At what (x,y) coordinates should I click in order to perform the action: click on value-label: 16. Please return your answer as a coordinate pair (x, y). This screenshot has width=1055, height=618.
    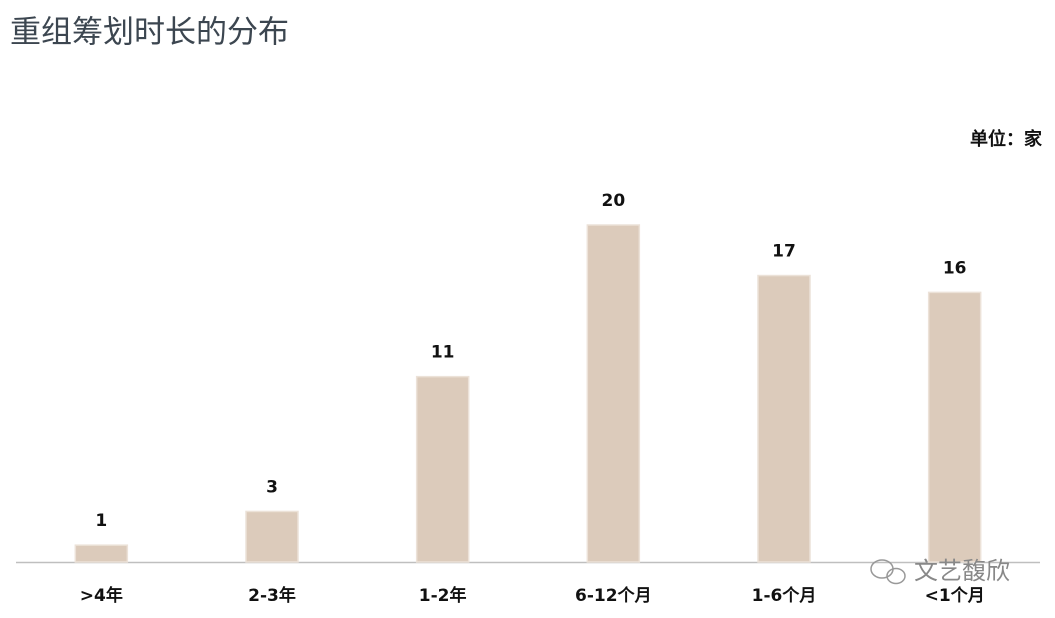
    Looking at the image, I should click on (955, 268).